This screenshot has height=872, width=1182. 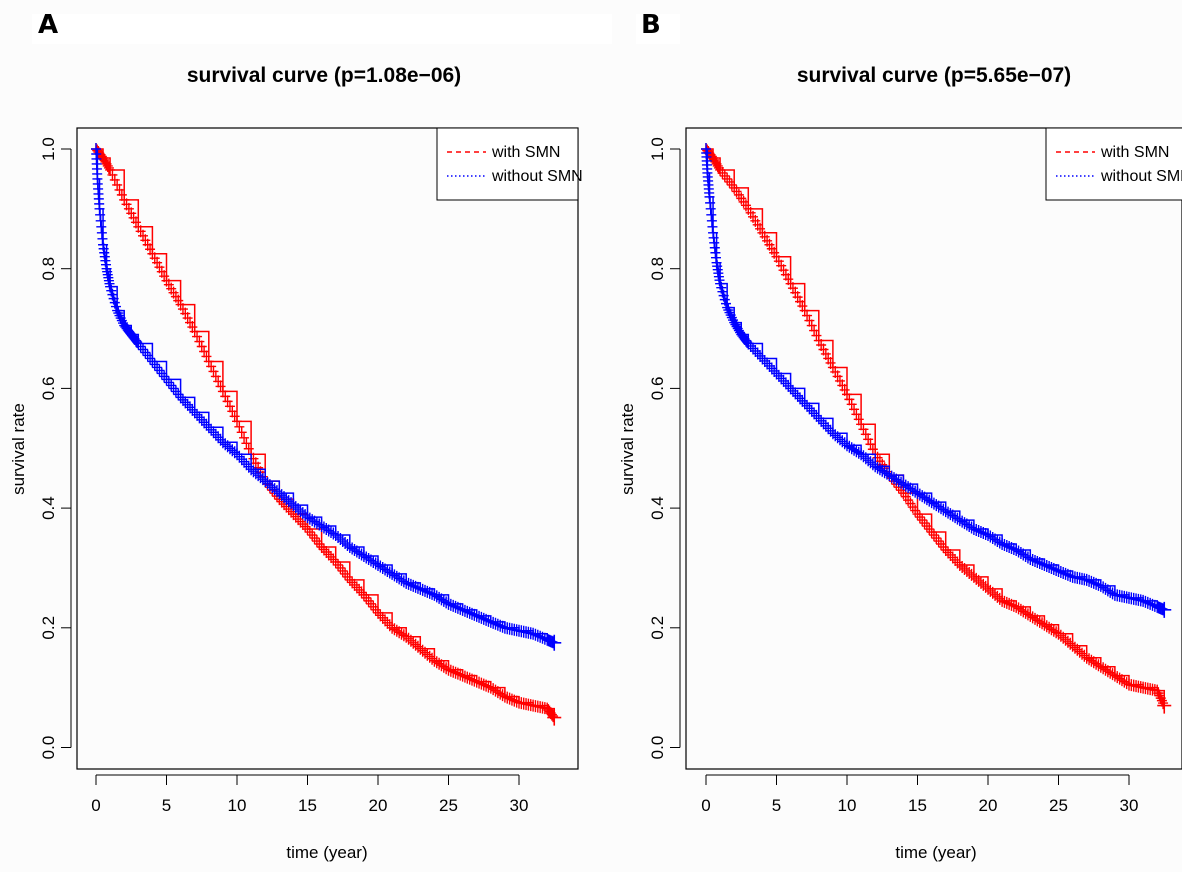 What do you see at coordinates (657, 508) in the screenshot?
I see `y-tick-label: 0.4` at bounding box center [657, 508].